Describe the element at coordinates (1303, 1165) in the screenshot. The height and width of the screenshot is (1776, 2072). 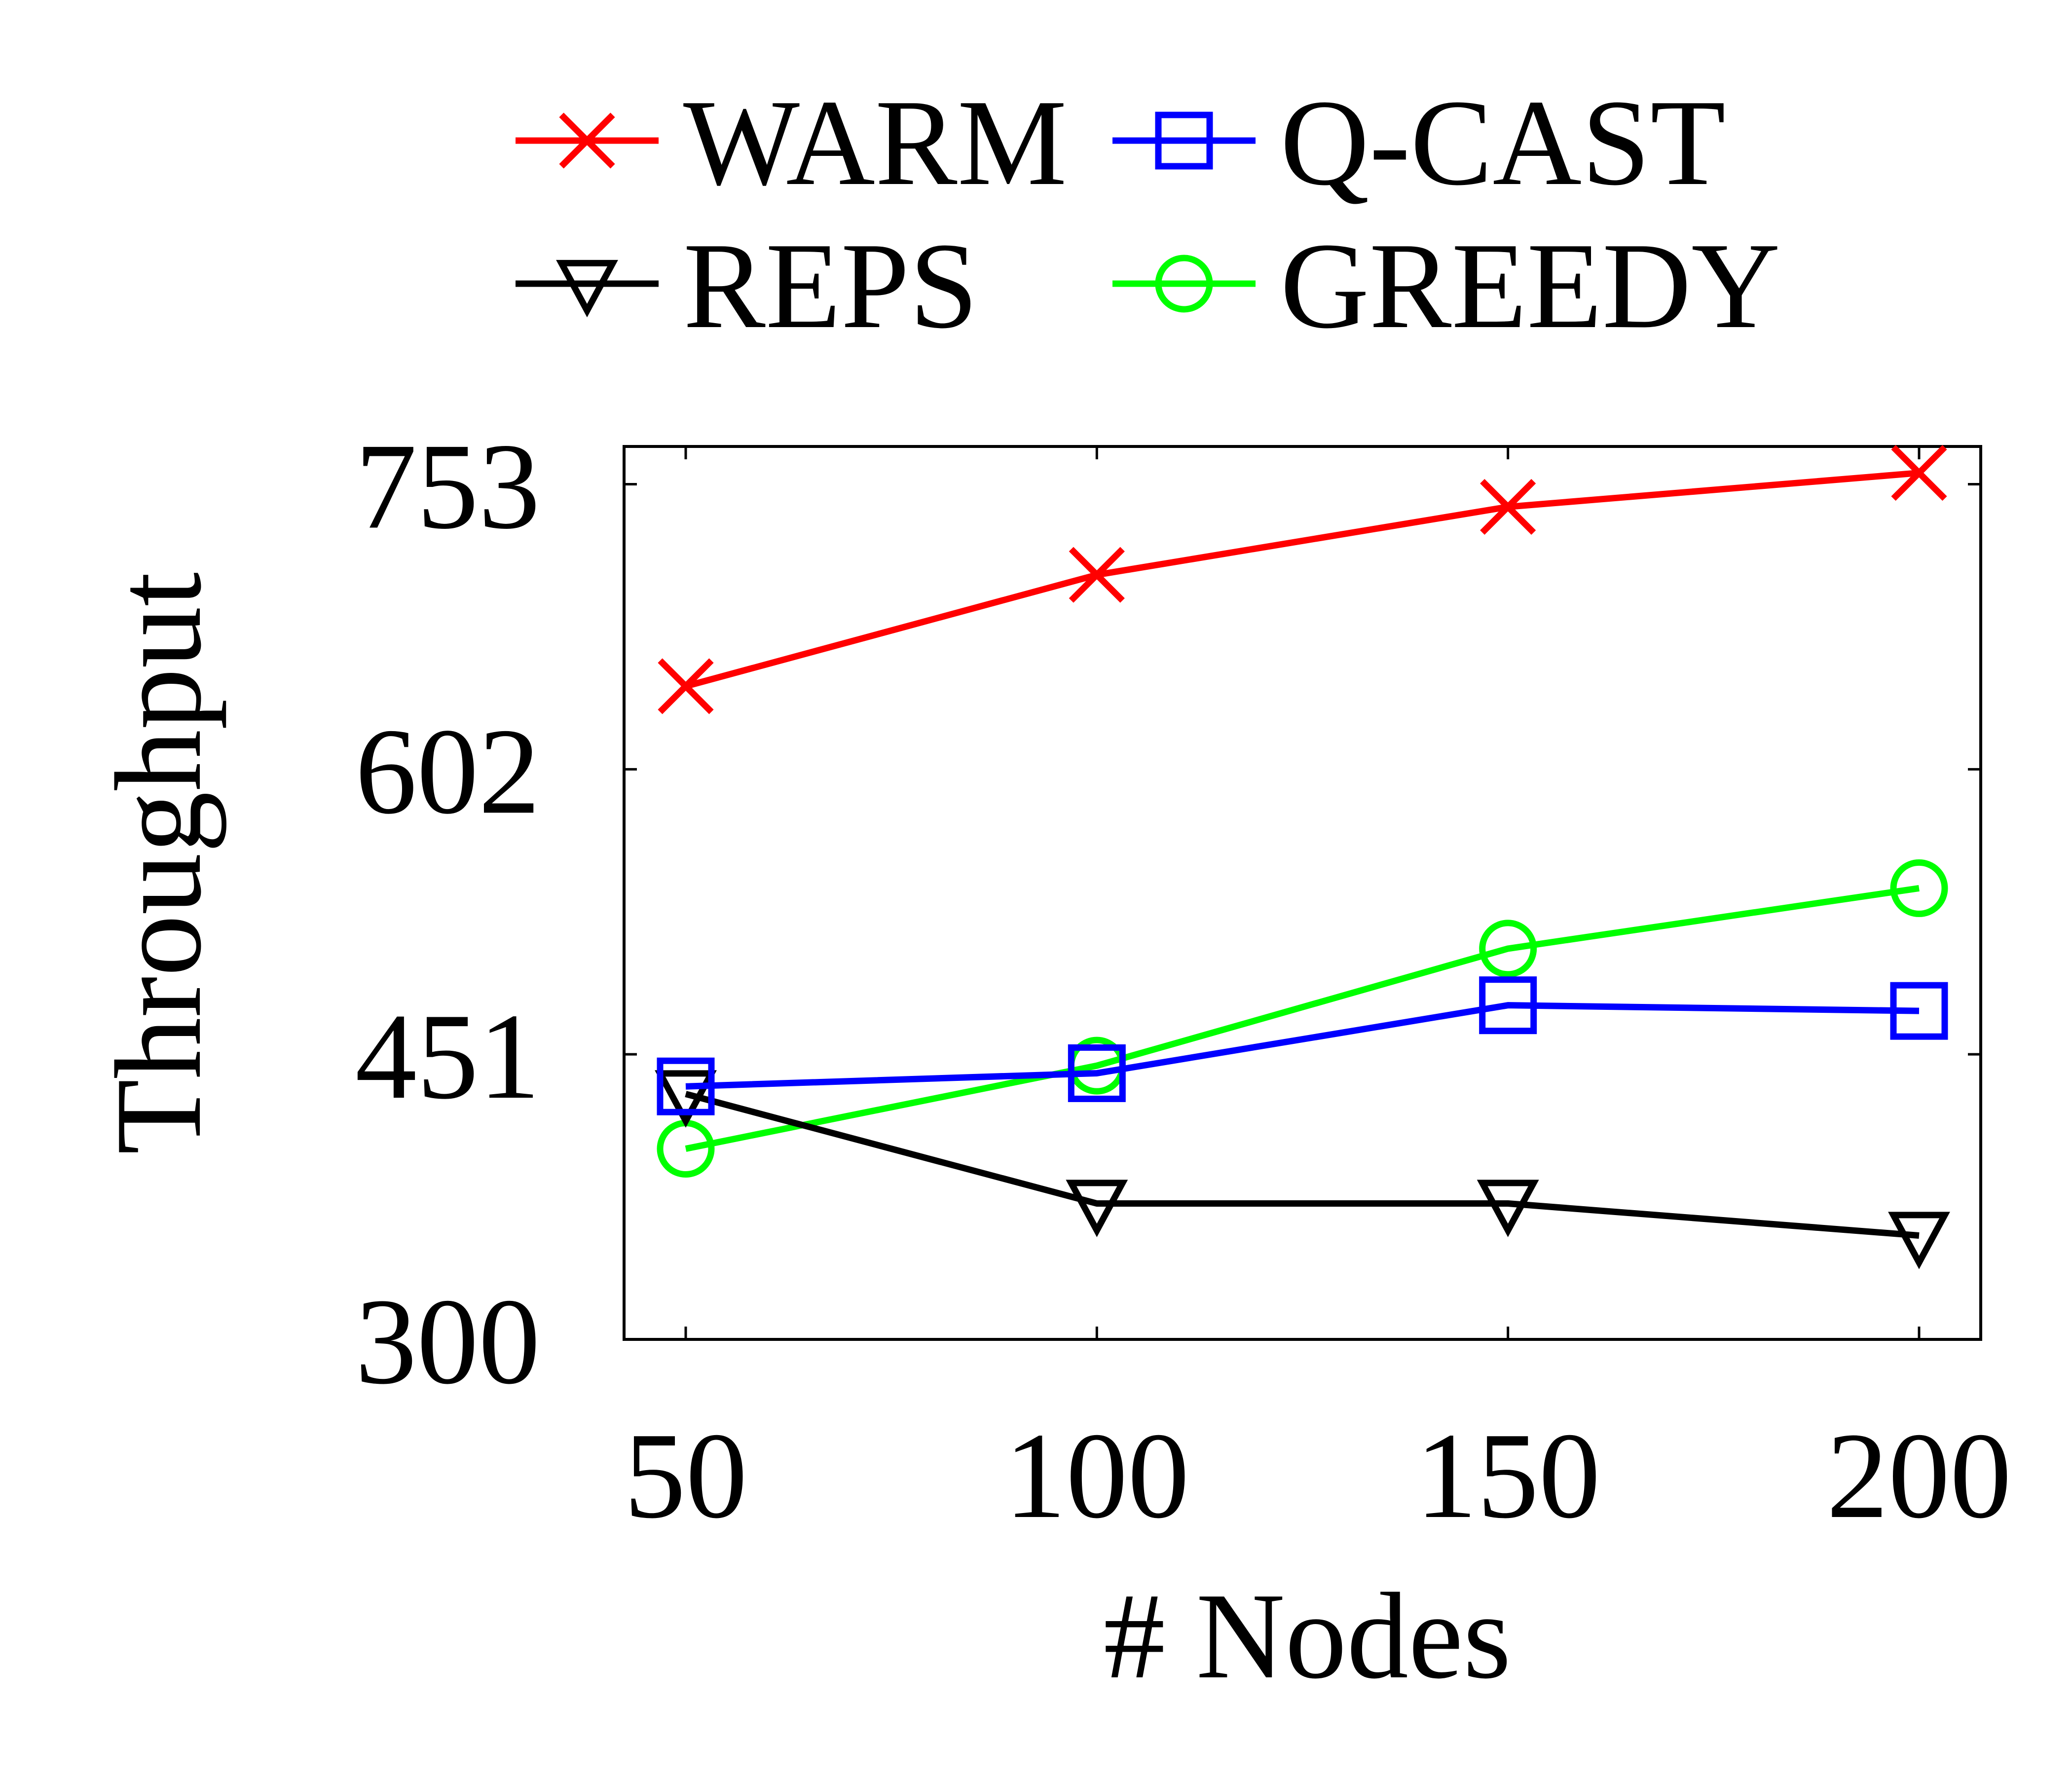
I see `series-line-reps` at that location.